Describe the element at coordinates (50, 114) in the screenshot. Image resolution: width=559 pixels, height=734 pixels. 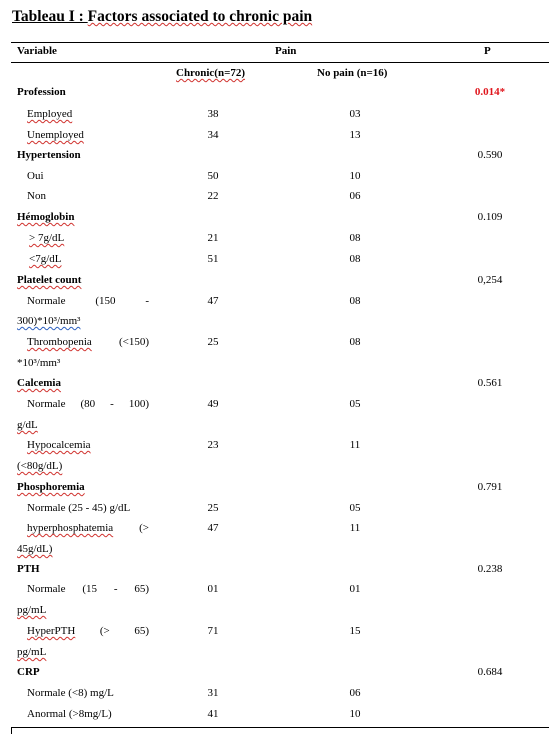
I see `row-label: Employed` at that location.